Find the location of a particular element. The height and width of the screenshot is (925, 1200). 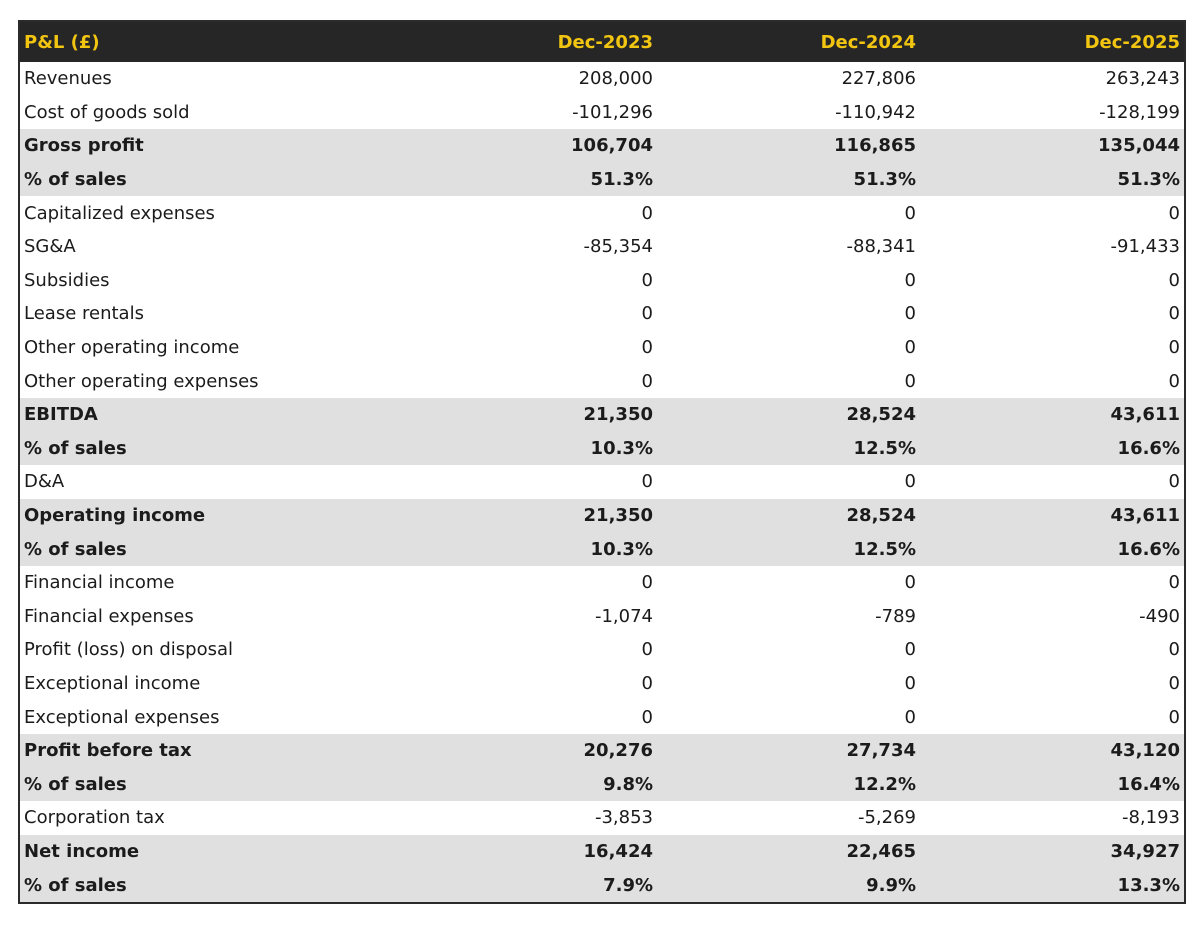

table-row: Financial income 0 0 0 is located at coordinates (602, 582).